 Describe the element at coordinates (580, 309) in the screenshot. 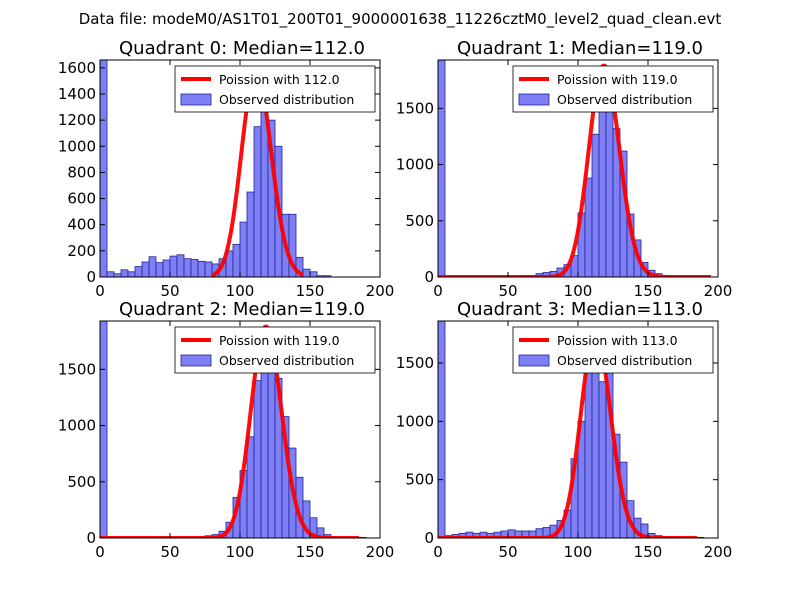

I see `panel-title: Quadrant 3: Median=113.0` at that location.